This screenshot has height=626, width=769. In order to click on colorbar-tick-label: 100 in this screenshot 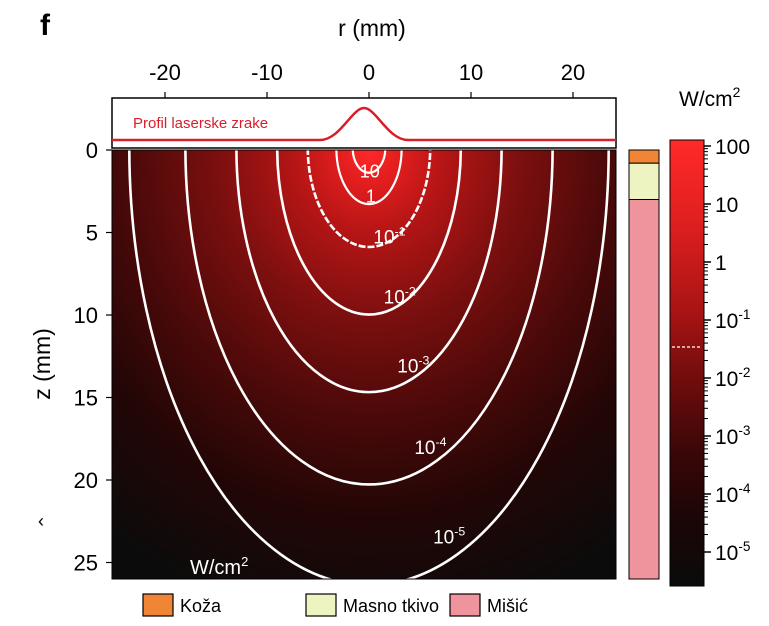, I will do `click(732, 147)`.